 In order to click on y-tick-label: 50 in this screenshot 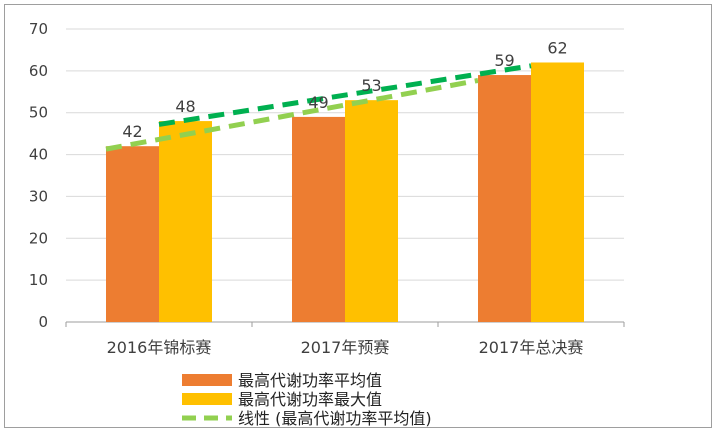, I will do `click(38, 113)`.